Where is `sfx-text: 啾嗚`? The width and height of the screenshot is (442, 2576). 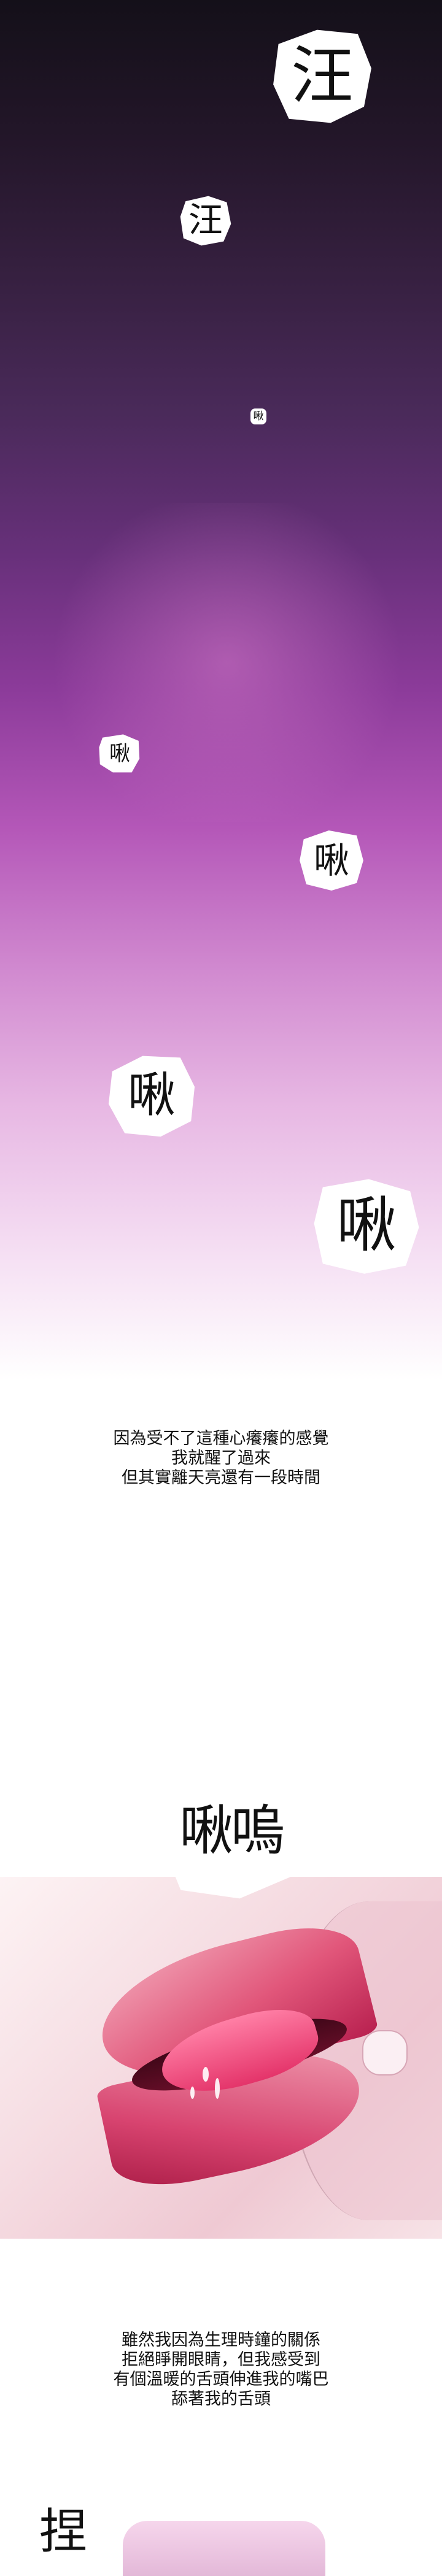
sfx-text: 啾嗚 is located at coordinates (232, 1830).